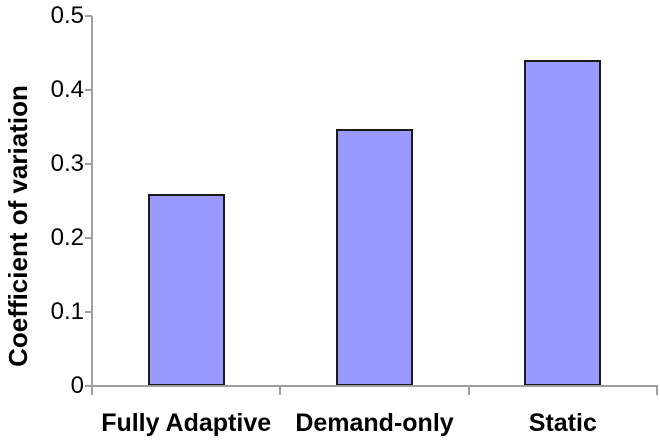 Image resolution: width=660 pixels, height=440 pixels. I want to click on y-tick-label: 0.5, so click(67, 15).